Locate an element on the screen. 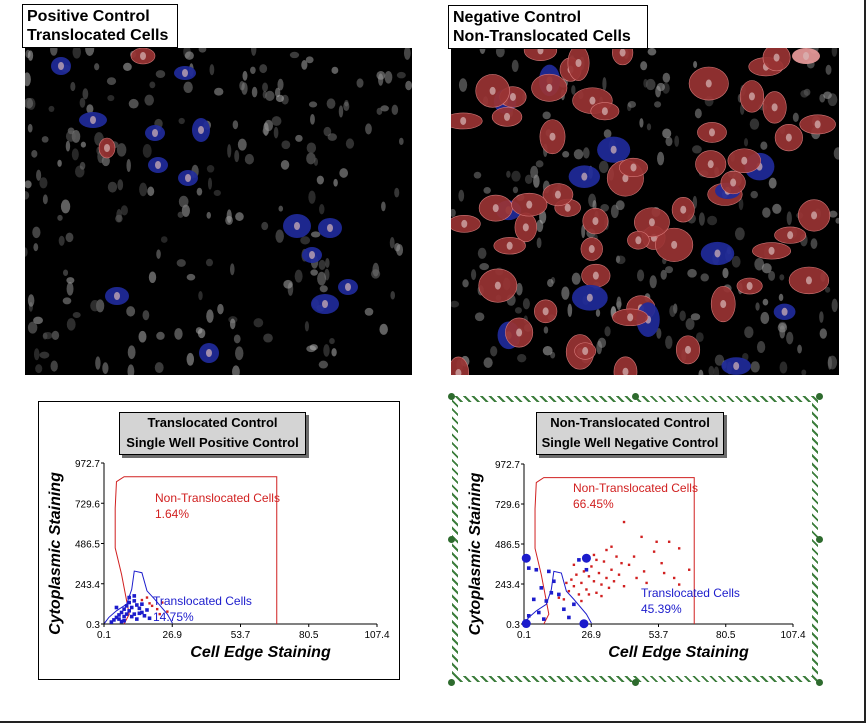 This screenshot has width=866, height=725. resize-handle-tr is located at coordinates (819, 396).